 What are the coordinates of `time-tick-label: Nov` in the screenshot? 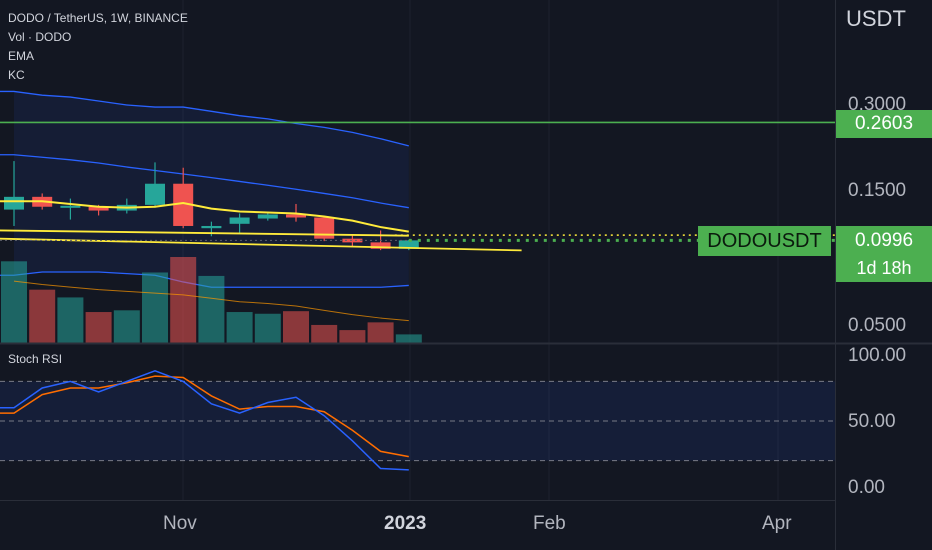 It's located at (180, 523).